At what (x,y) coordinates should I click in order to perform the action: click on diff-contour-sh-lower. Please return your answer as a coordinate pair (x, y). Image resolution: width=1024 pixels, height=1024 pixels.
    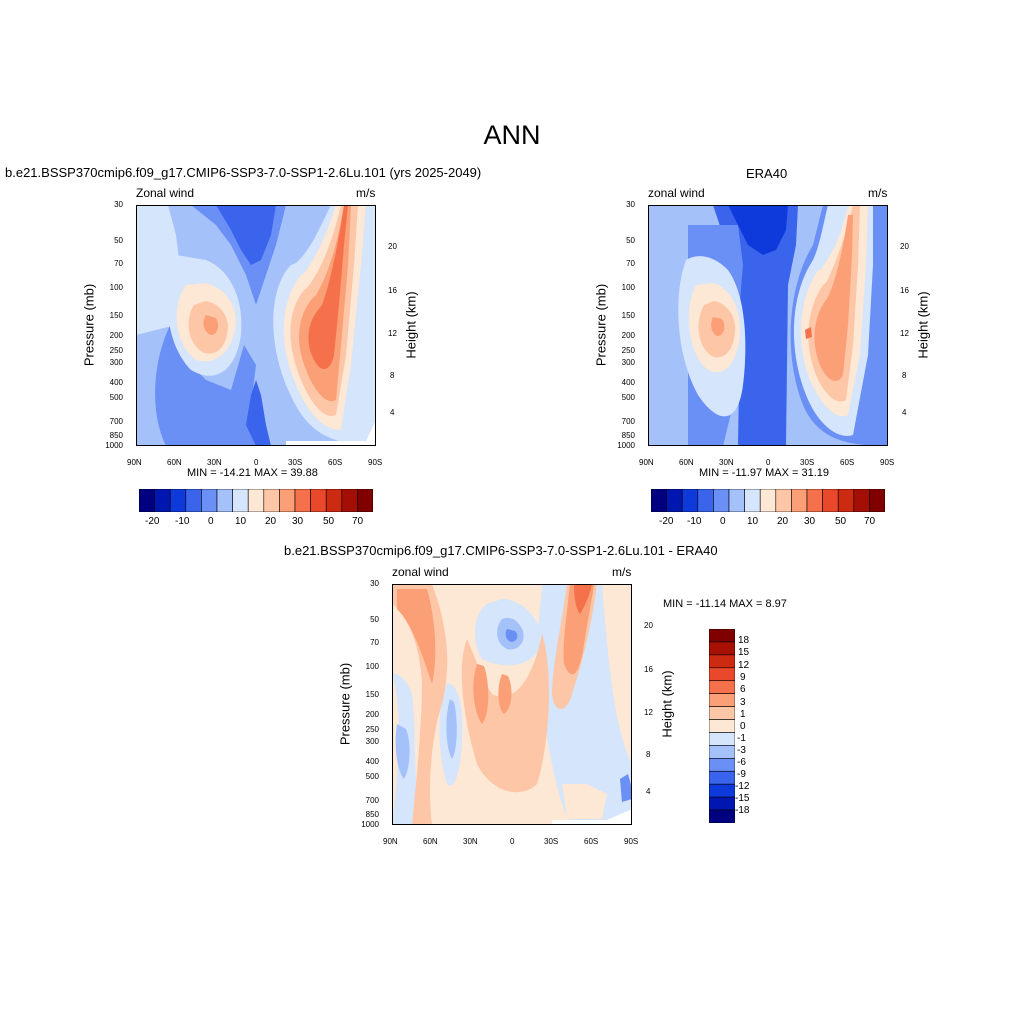
    Looking at the image, I should click on (584, 801).